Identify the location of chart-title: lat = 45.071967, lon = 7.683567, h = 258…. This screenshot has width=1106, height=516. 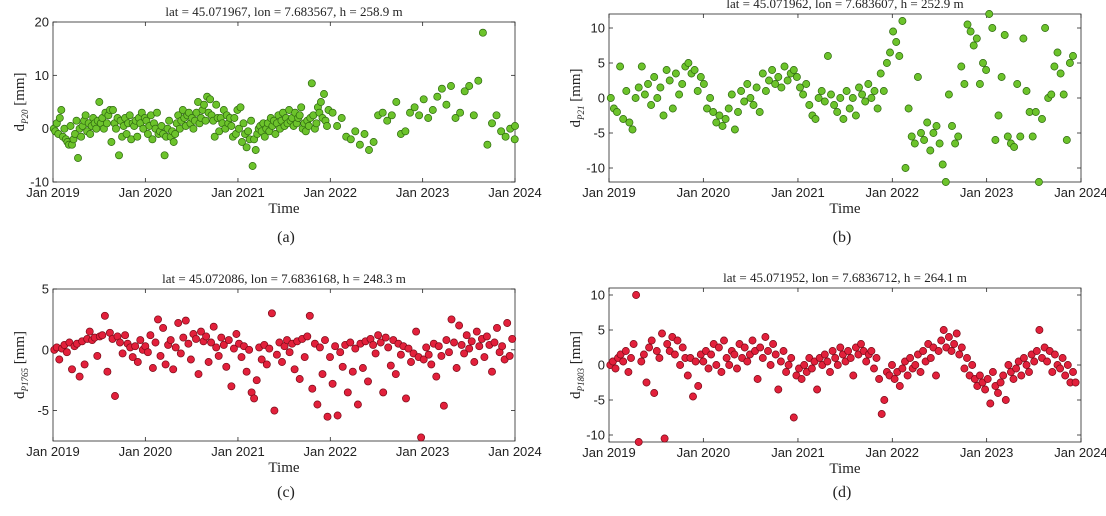
(283, 11).